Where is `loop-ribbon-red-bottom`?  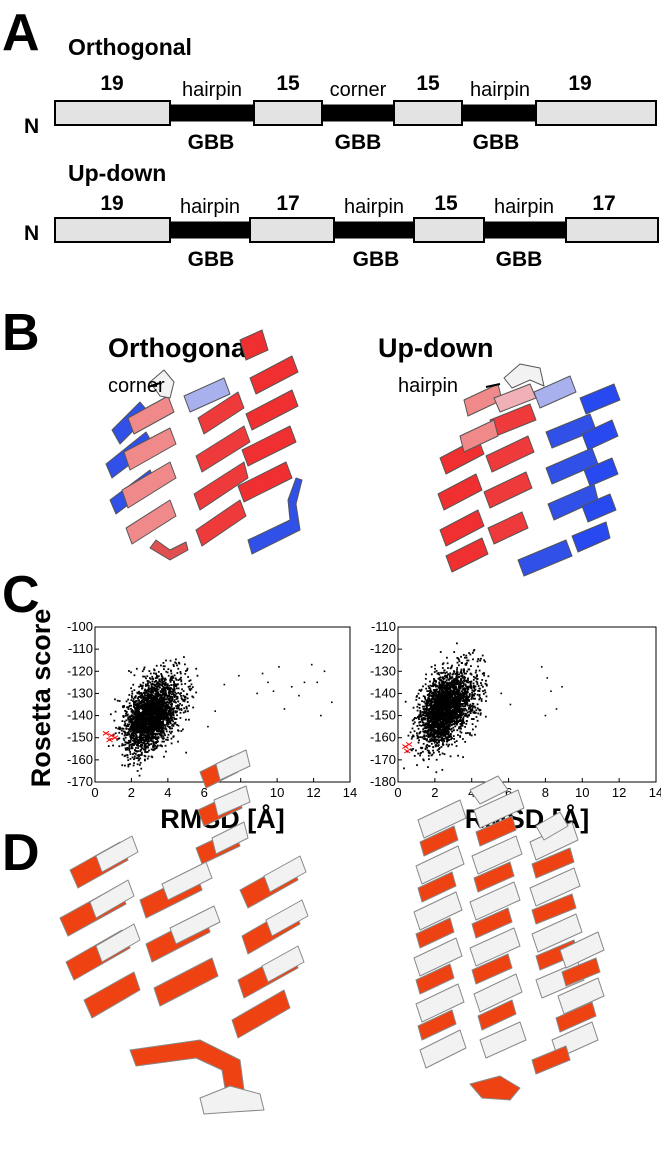 loop-ribbon-red-bottom is located at coordinates (169, 550).